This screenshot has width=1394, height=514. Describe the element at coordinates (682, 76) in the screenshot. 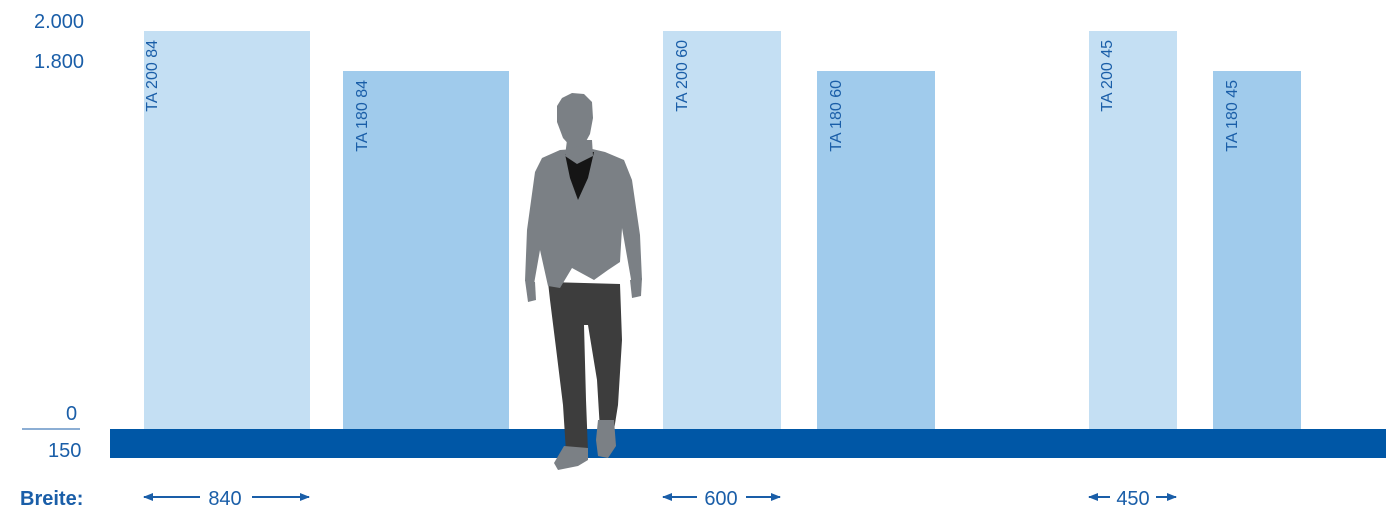

I see `panel-label-ta-200-60: TA 200 60` at that location.